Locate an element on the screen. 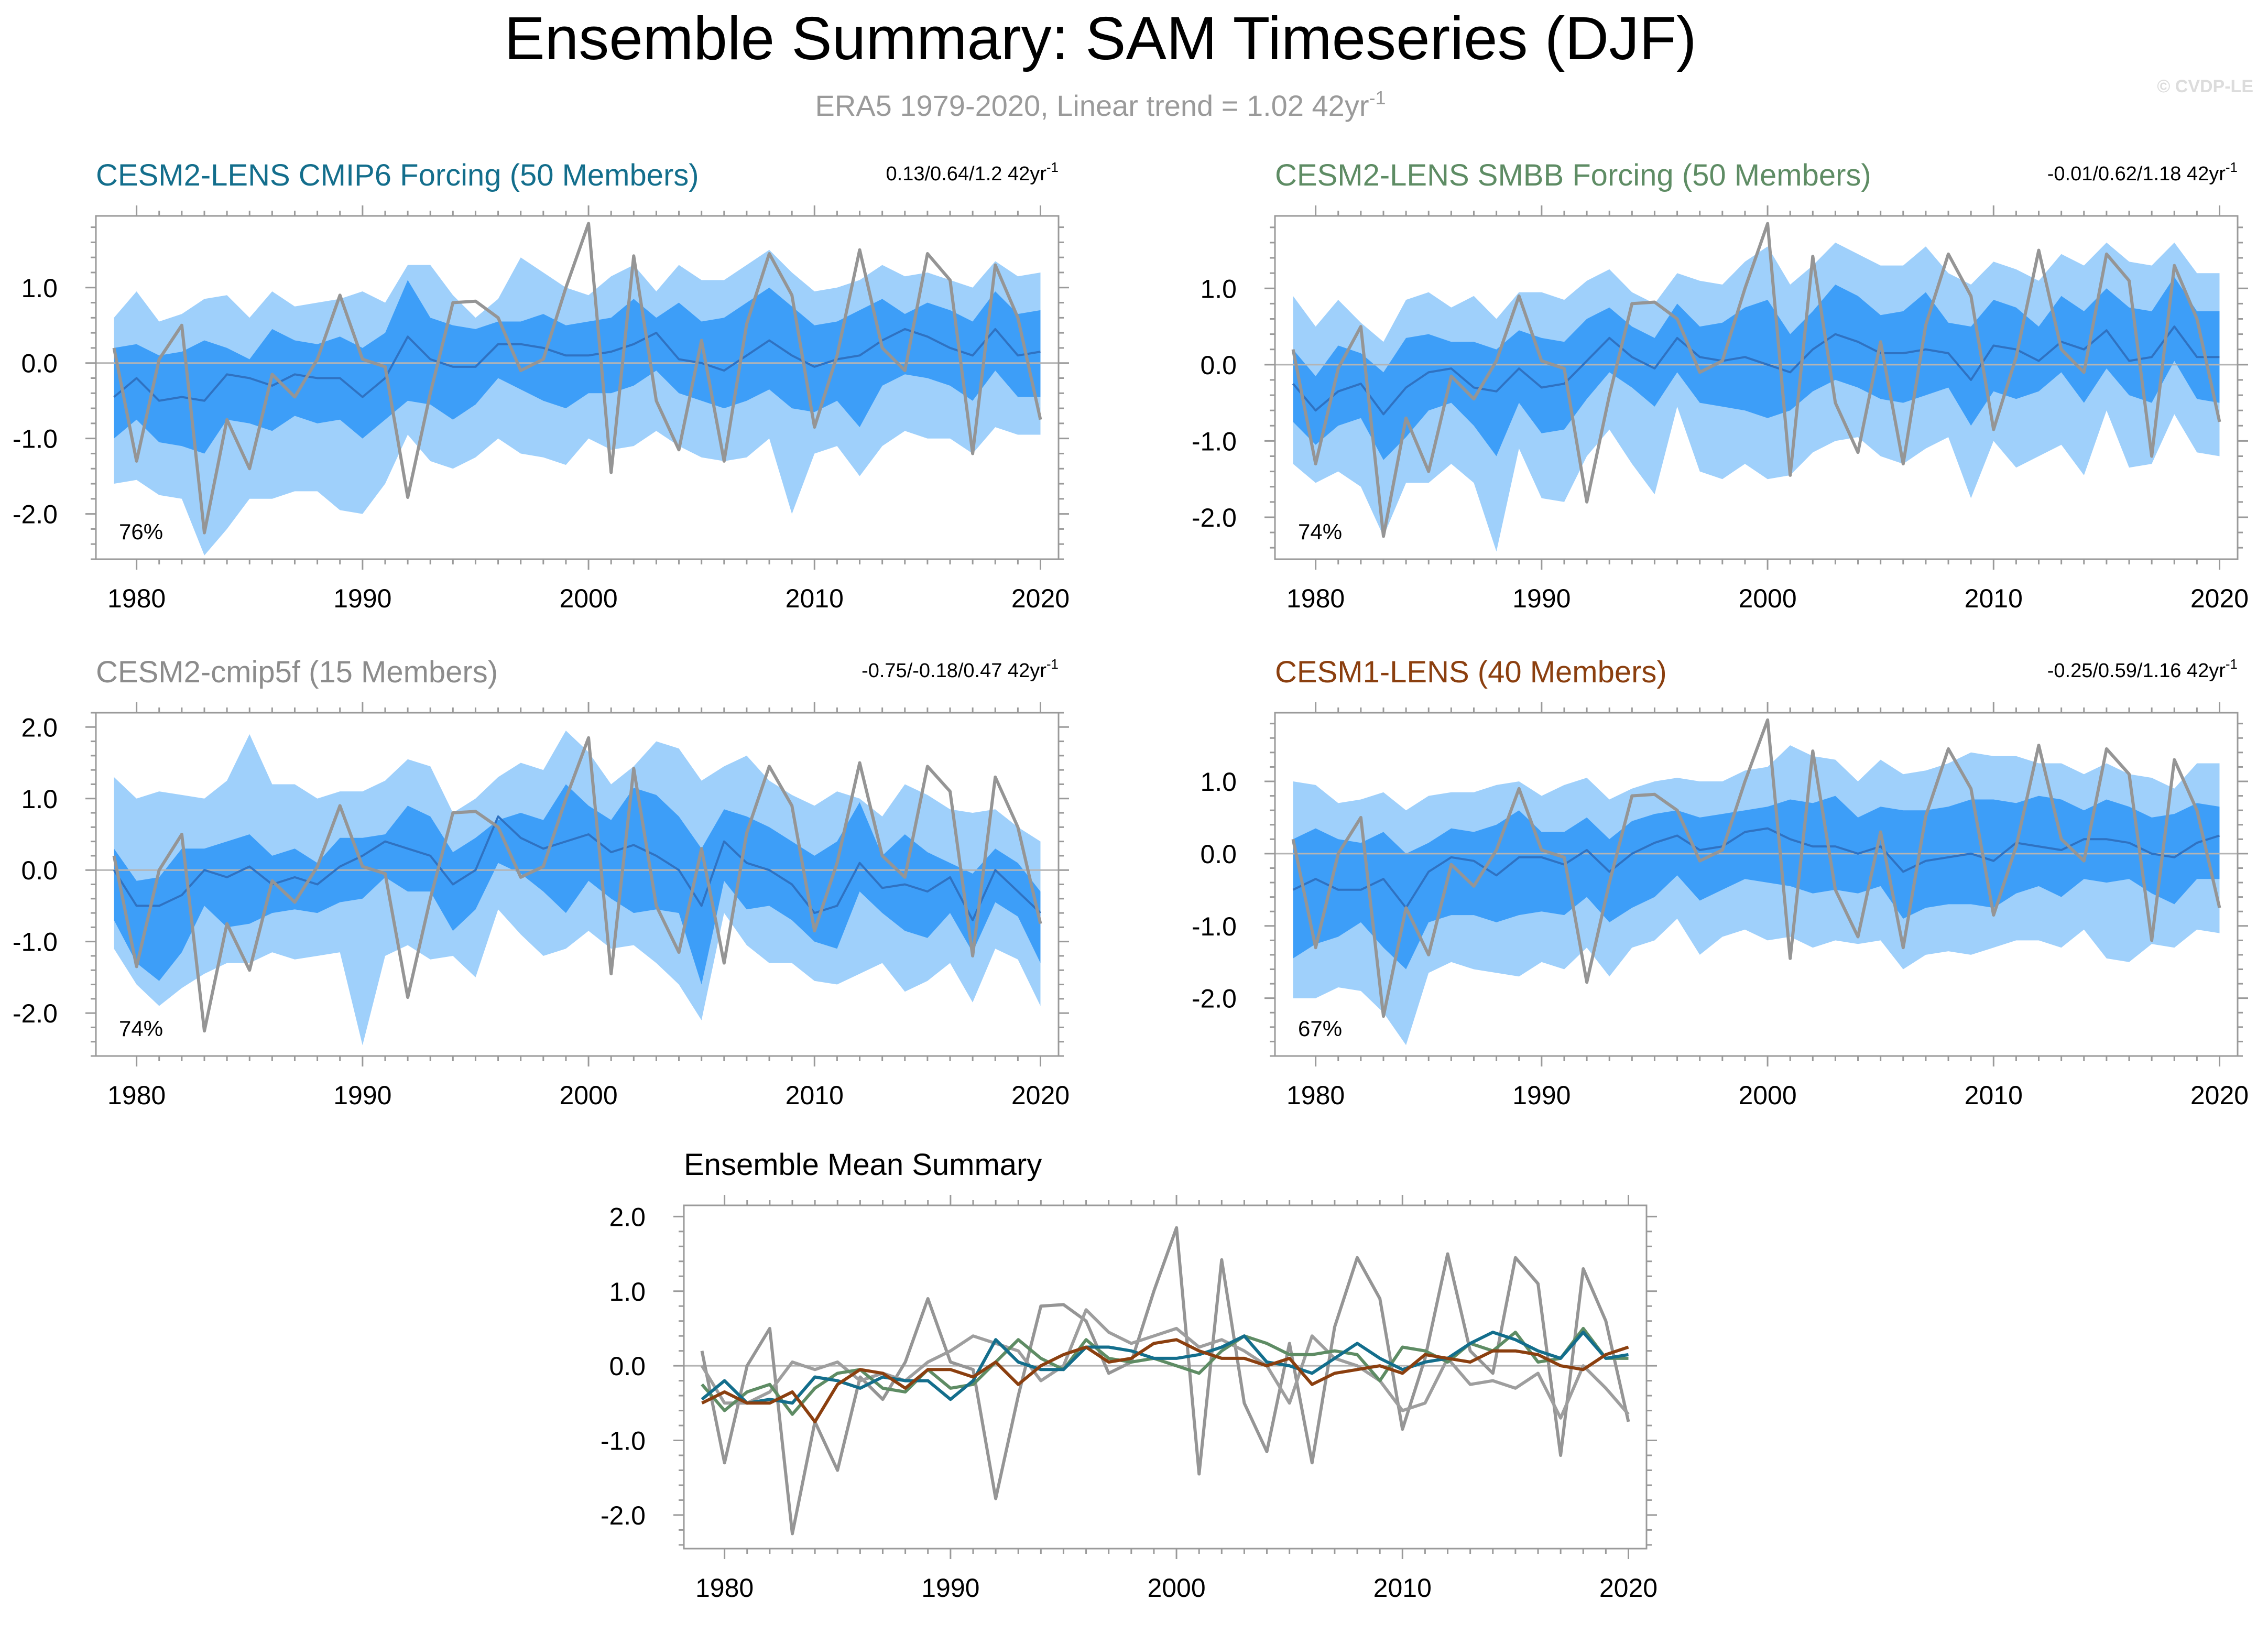 This screenshot has width=2268, height=1633. series-line-cesm2-lens-cmip6 is located at coordinates (1165, 1368).